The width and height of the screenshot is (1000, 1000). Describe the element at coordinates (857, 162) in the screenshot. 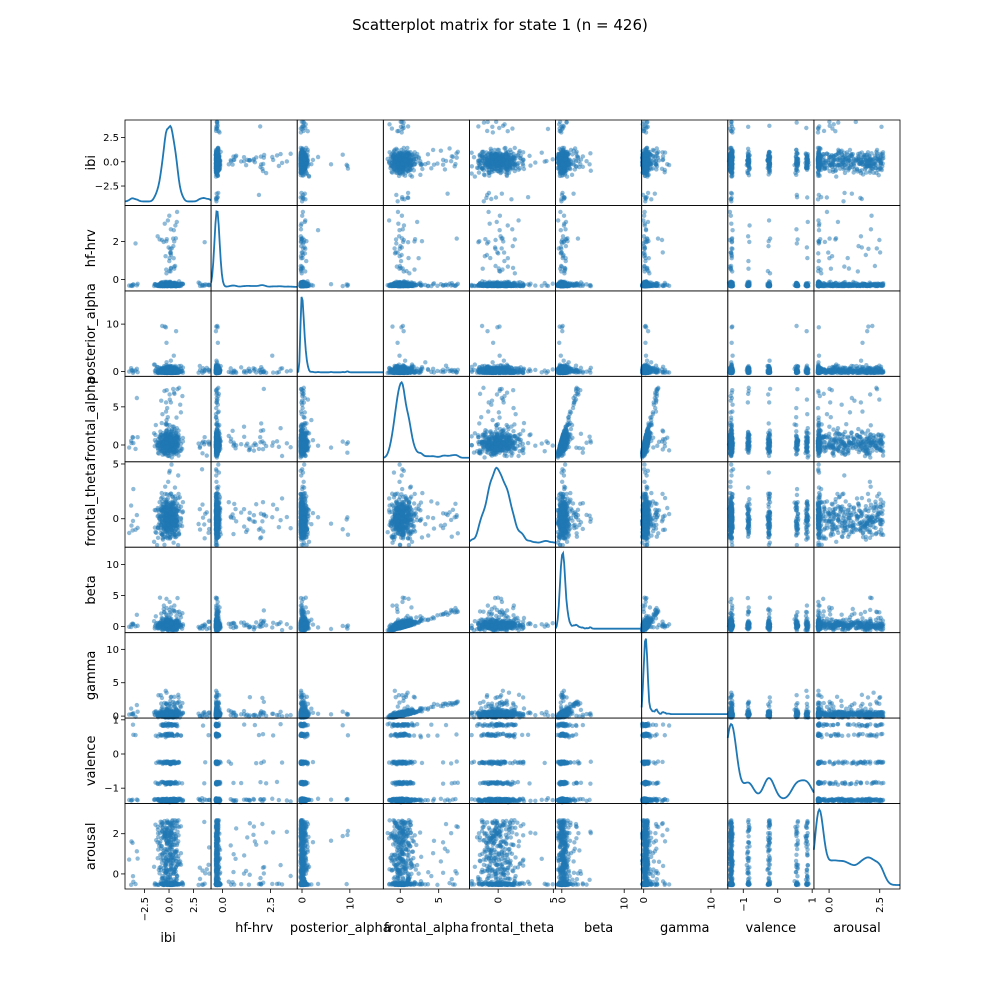

I see `cell-ibi-vs-arousal` at that location.